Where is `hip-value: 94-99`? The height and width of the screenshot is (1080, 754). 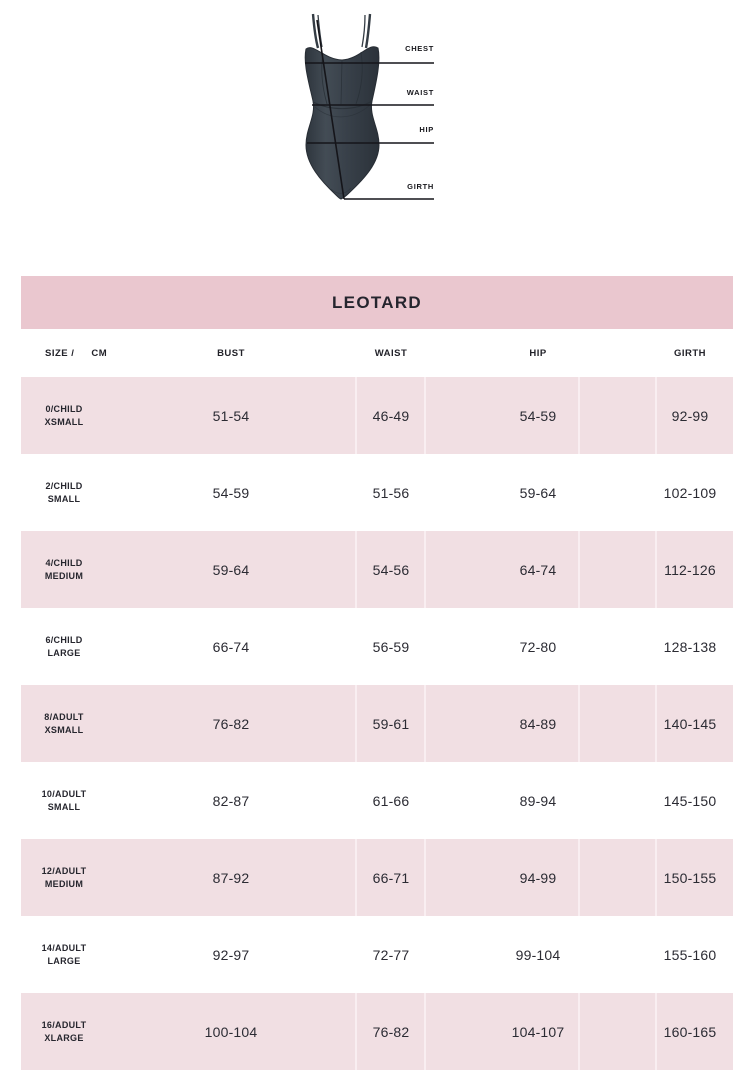 hip-value: 94-99 is located at coordinates (538, 877).